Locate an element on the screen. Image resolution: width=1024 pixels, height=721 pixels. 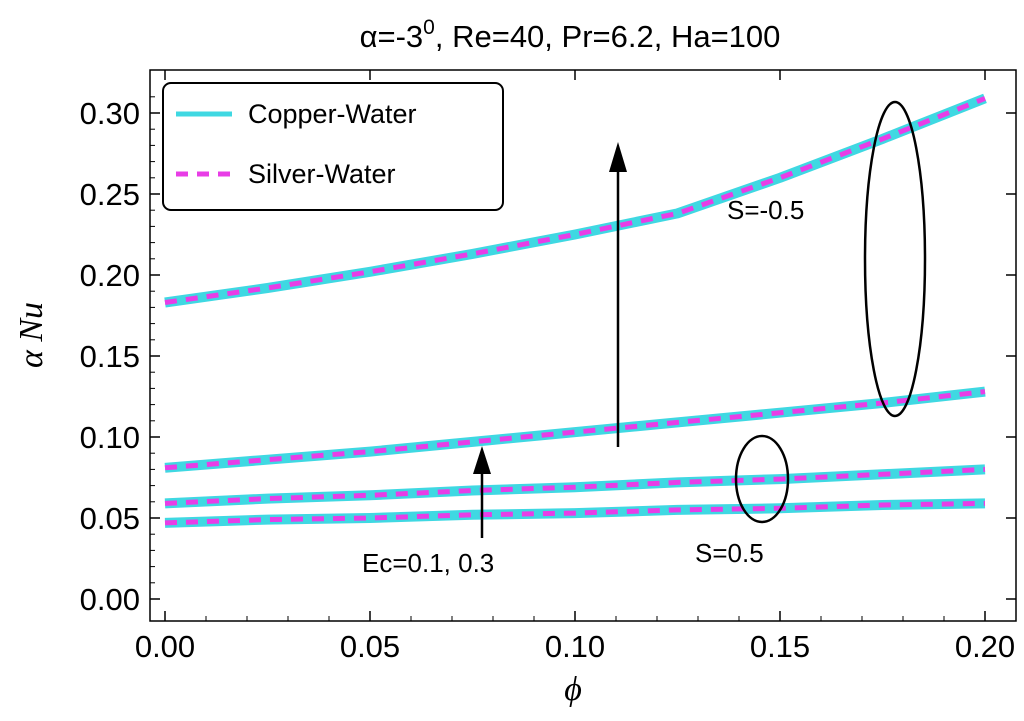
legend-box is located at coordinates (333, 146).